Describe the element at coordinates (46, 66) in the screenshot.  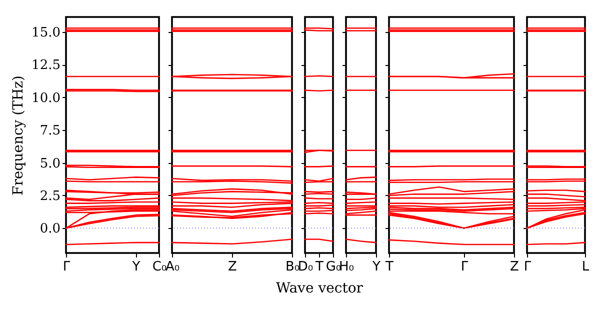
I see `y-tick-label: 12.5` at that location.